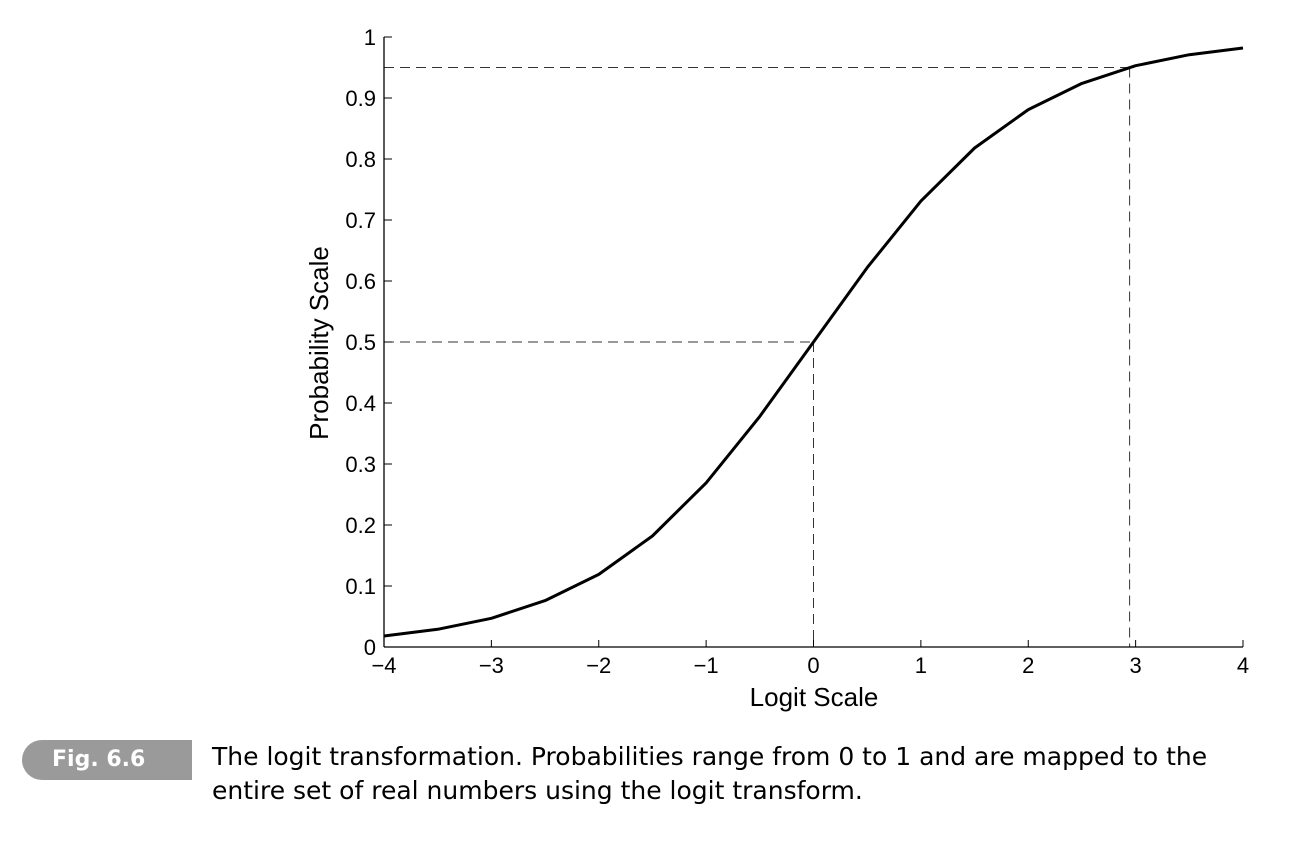 The width and height of the screenshot is (1304, 844). Describe the element at coordinates (360, 281) in the screenshot. I see `y-tick-label: 0.6` at that location.